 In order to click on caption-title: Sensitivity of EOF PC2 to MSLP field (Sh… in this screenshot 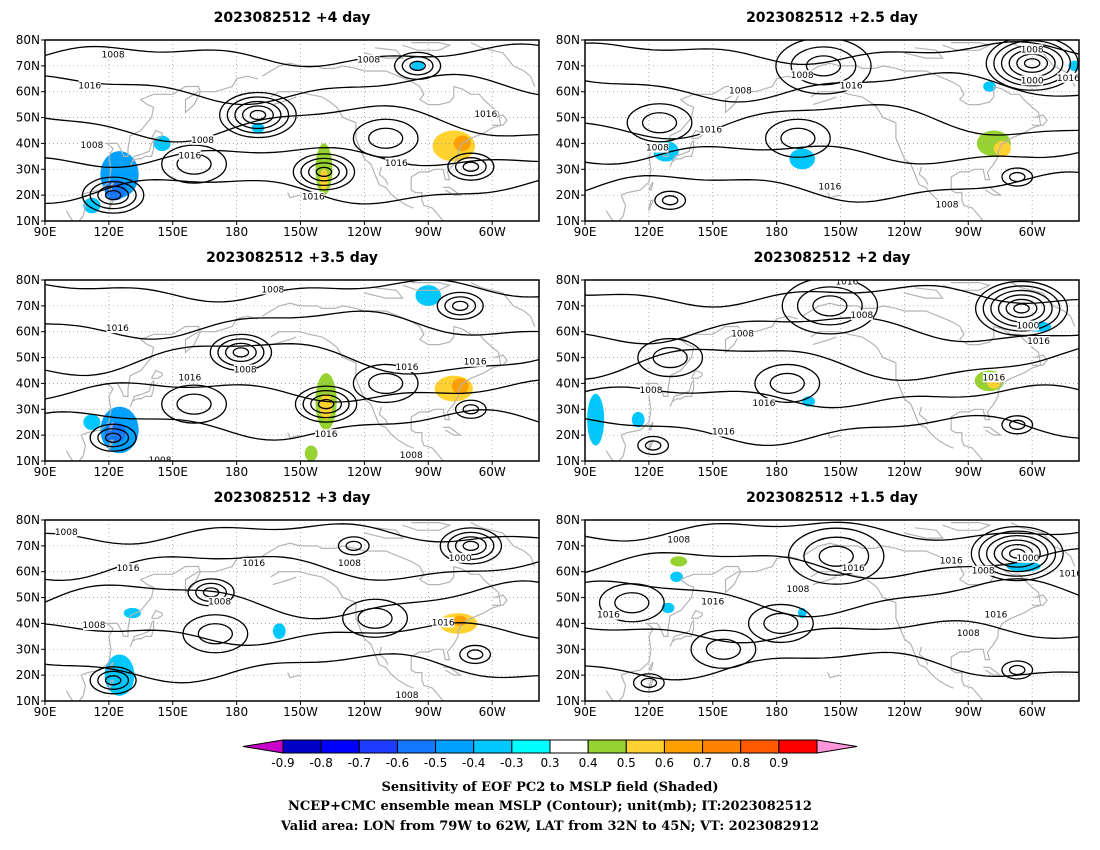, I will do `click(549, 787)`.